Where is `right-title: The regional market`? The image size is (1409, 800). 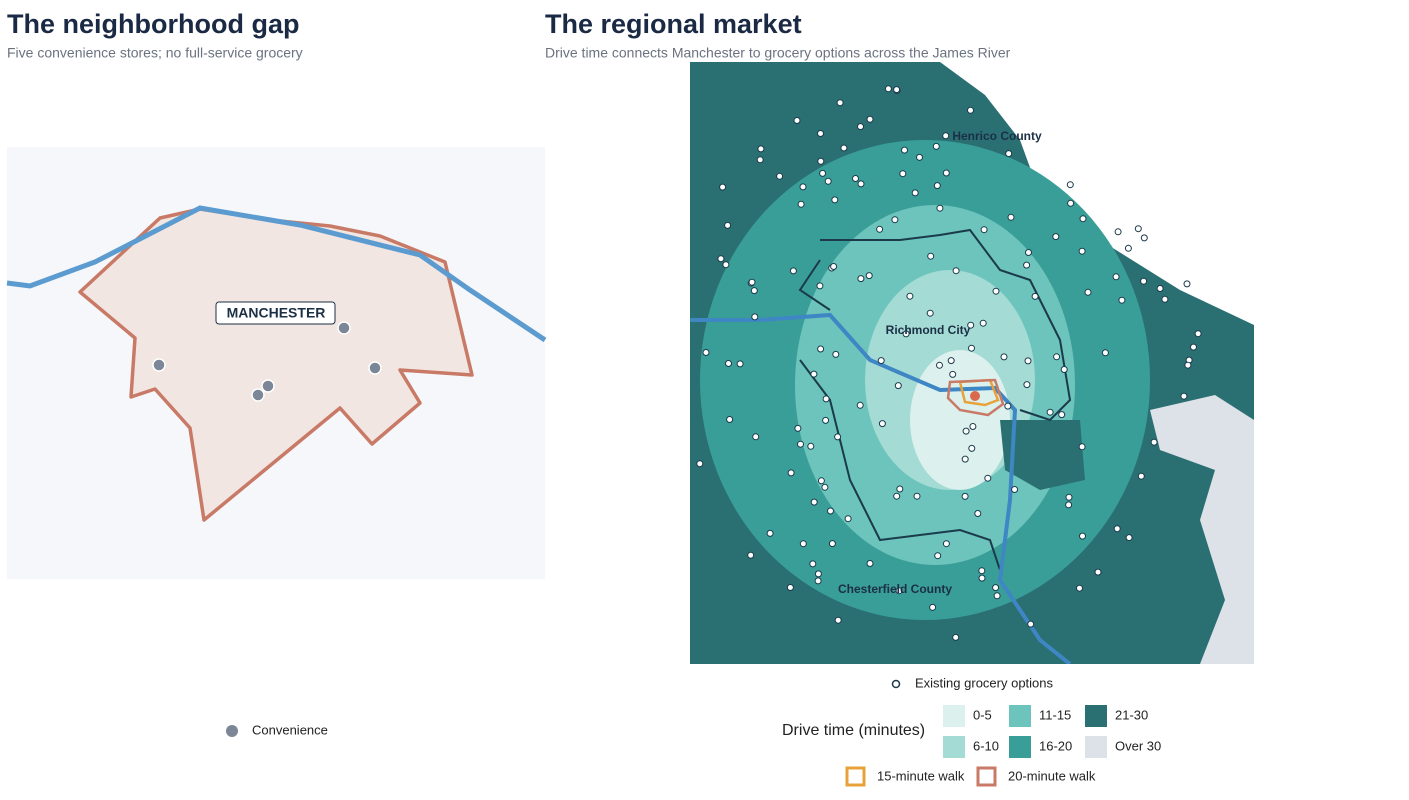
right-title: The regional market is located at coordinates (673, 24).